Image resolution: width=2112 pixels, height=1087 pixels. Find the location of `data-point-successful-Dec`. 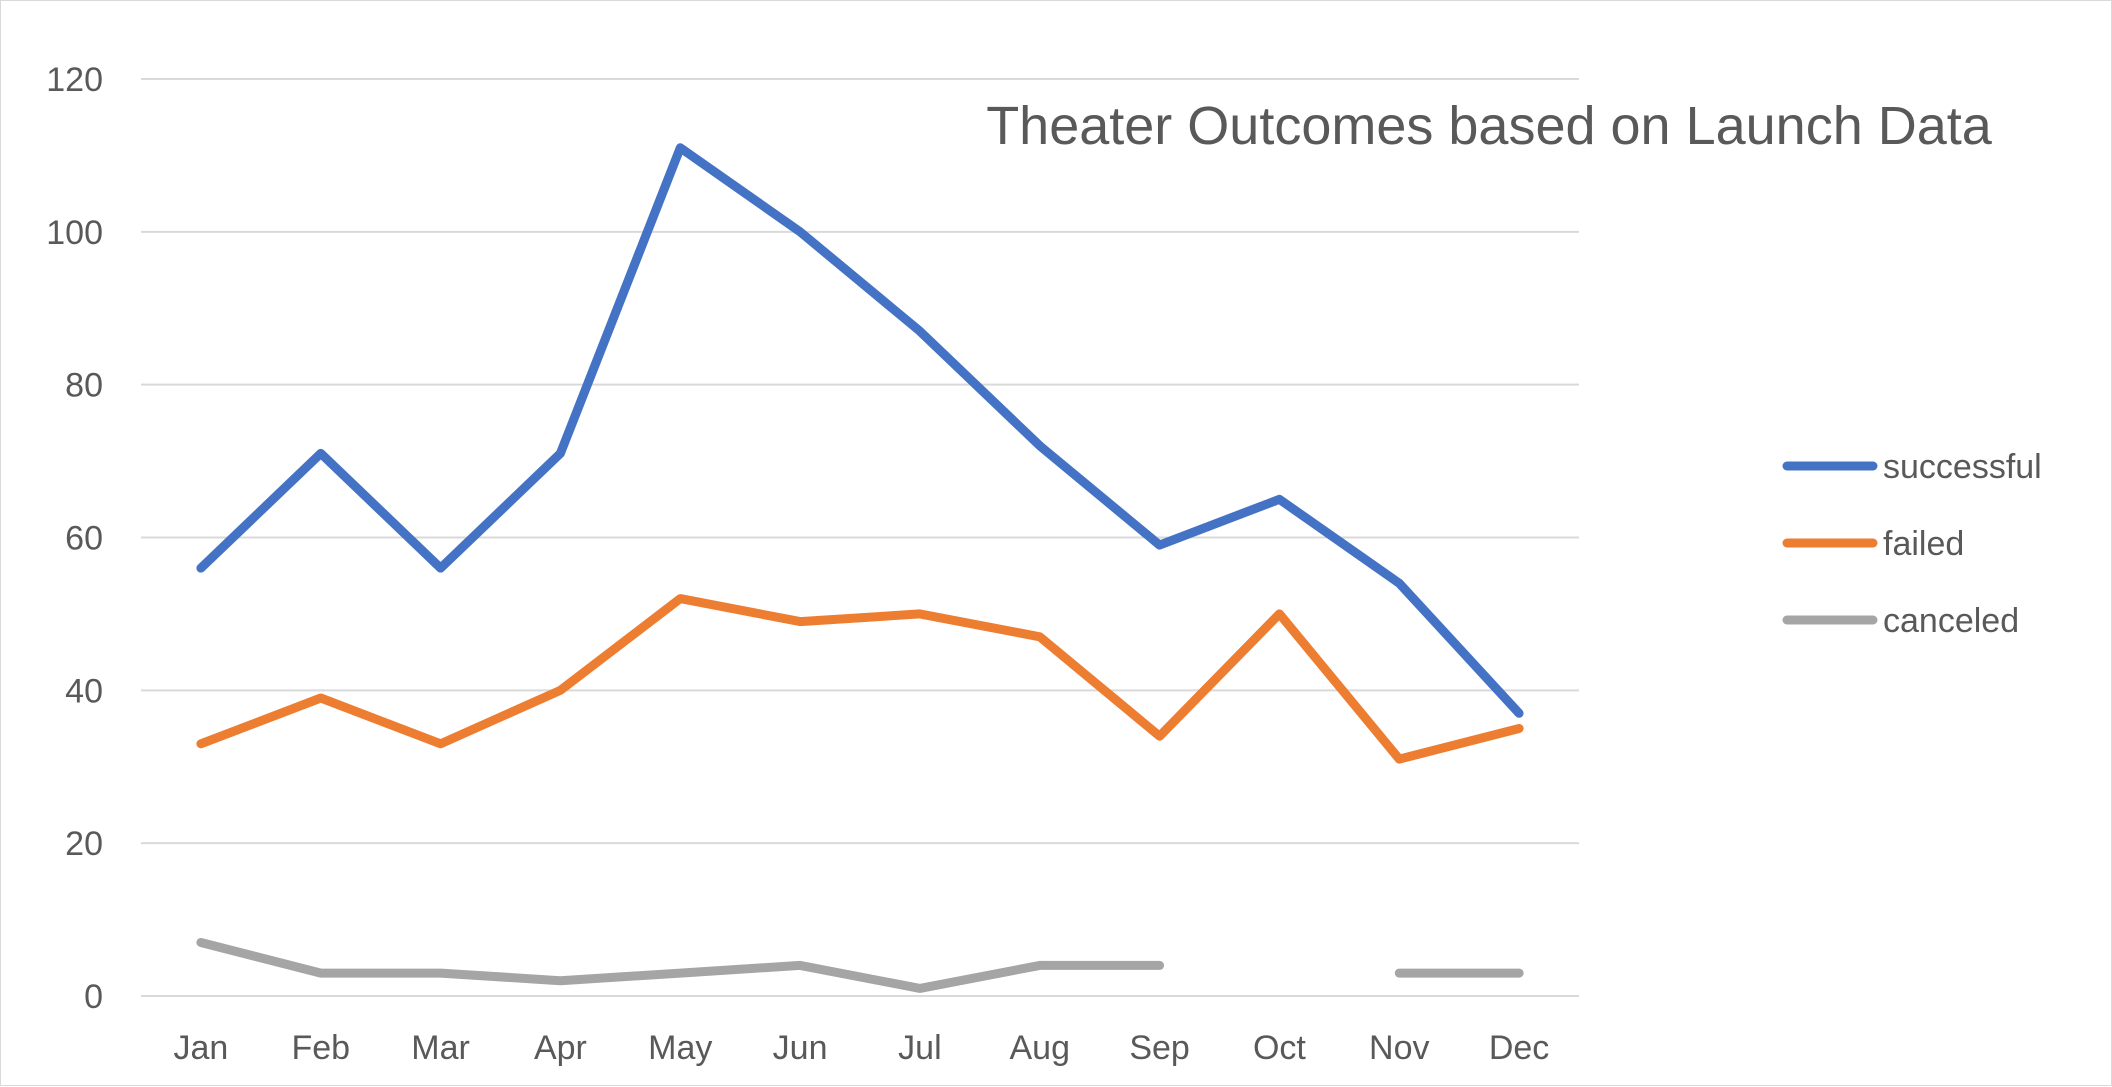

data-point-successful-Dec is located at coordinates (1519, 713).